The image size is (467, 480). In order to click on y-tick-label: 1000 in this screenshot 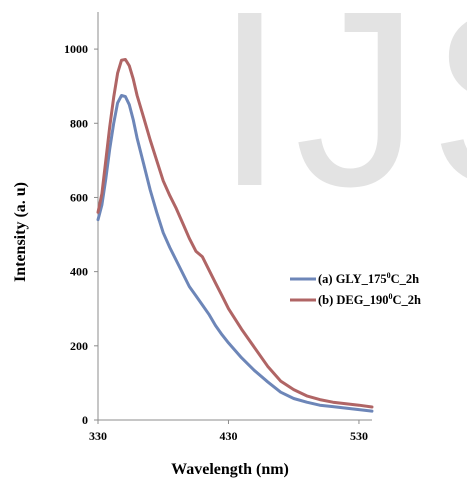, I will do `click(76, 49)`.